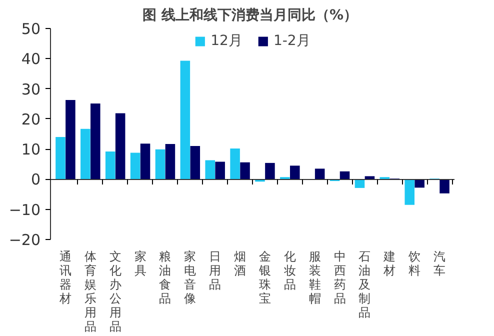  Describe the element at coordinates (31, 89) in the screenshot. I see `y-tick-label: 30` at that location.